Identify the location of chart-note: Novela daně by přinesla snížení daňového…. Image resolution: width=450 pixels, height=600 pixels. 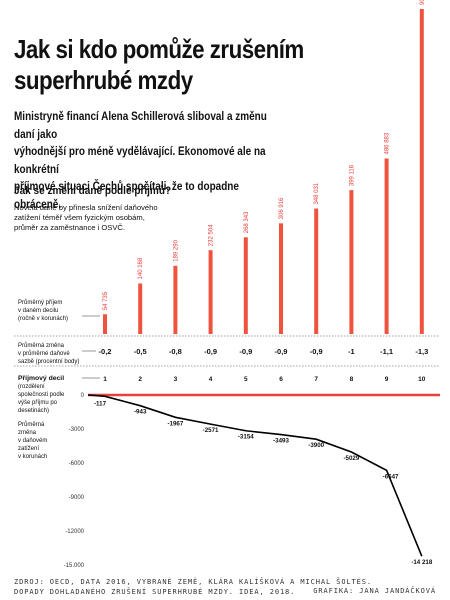
(86, 218).